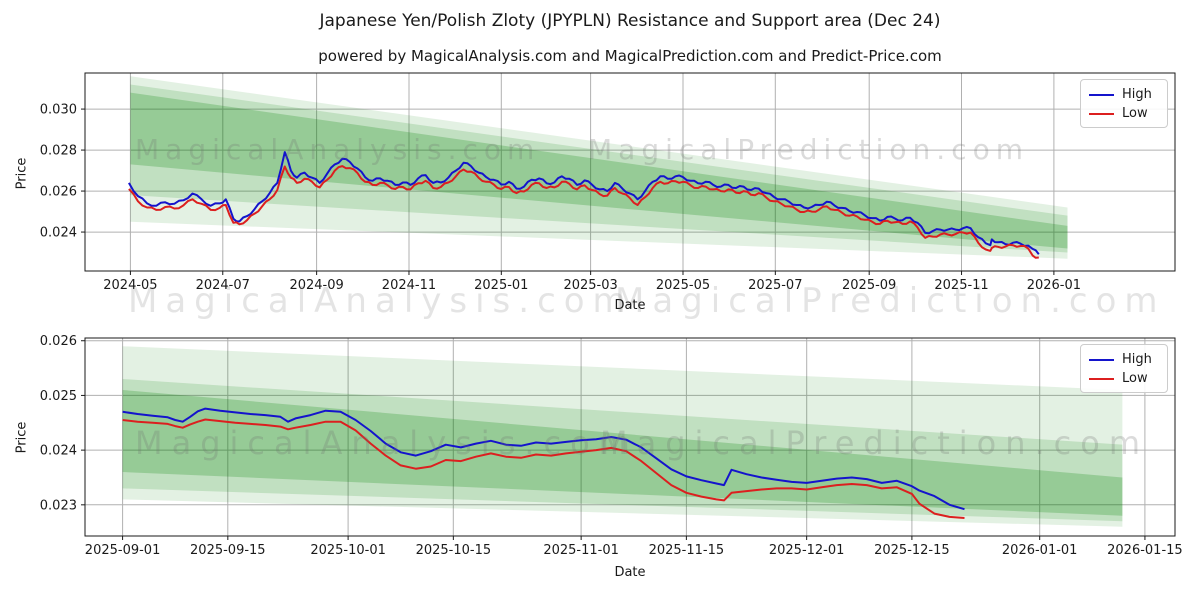 Image resolution: width=1200 pixels, height=600 pixels. Describe the element at coordinates (775, 285) in the screenshot. I see `x-tick-label: 2025-07` at that location.